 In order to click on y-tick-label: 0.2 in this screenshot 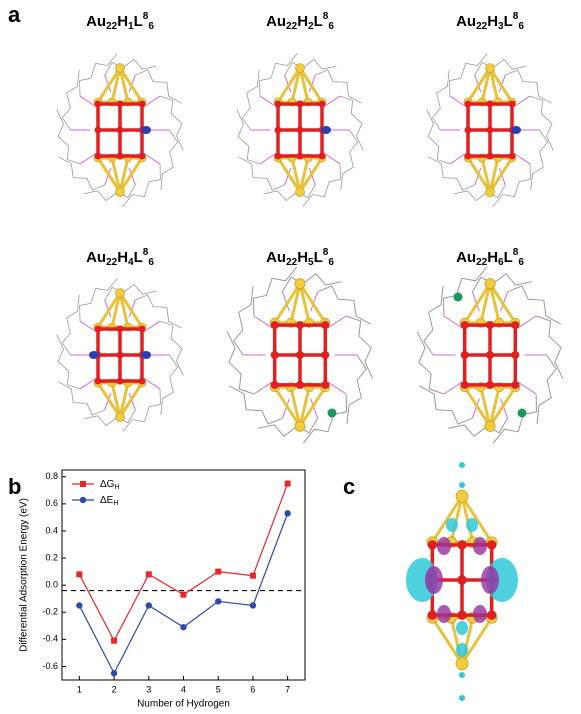, I will do `click(51, 557)`.